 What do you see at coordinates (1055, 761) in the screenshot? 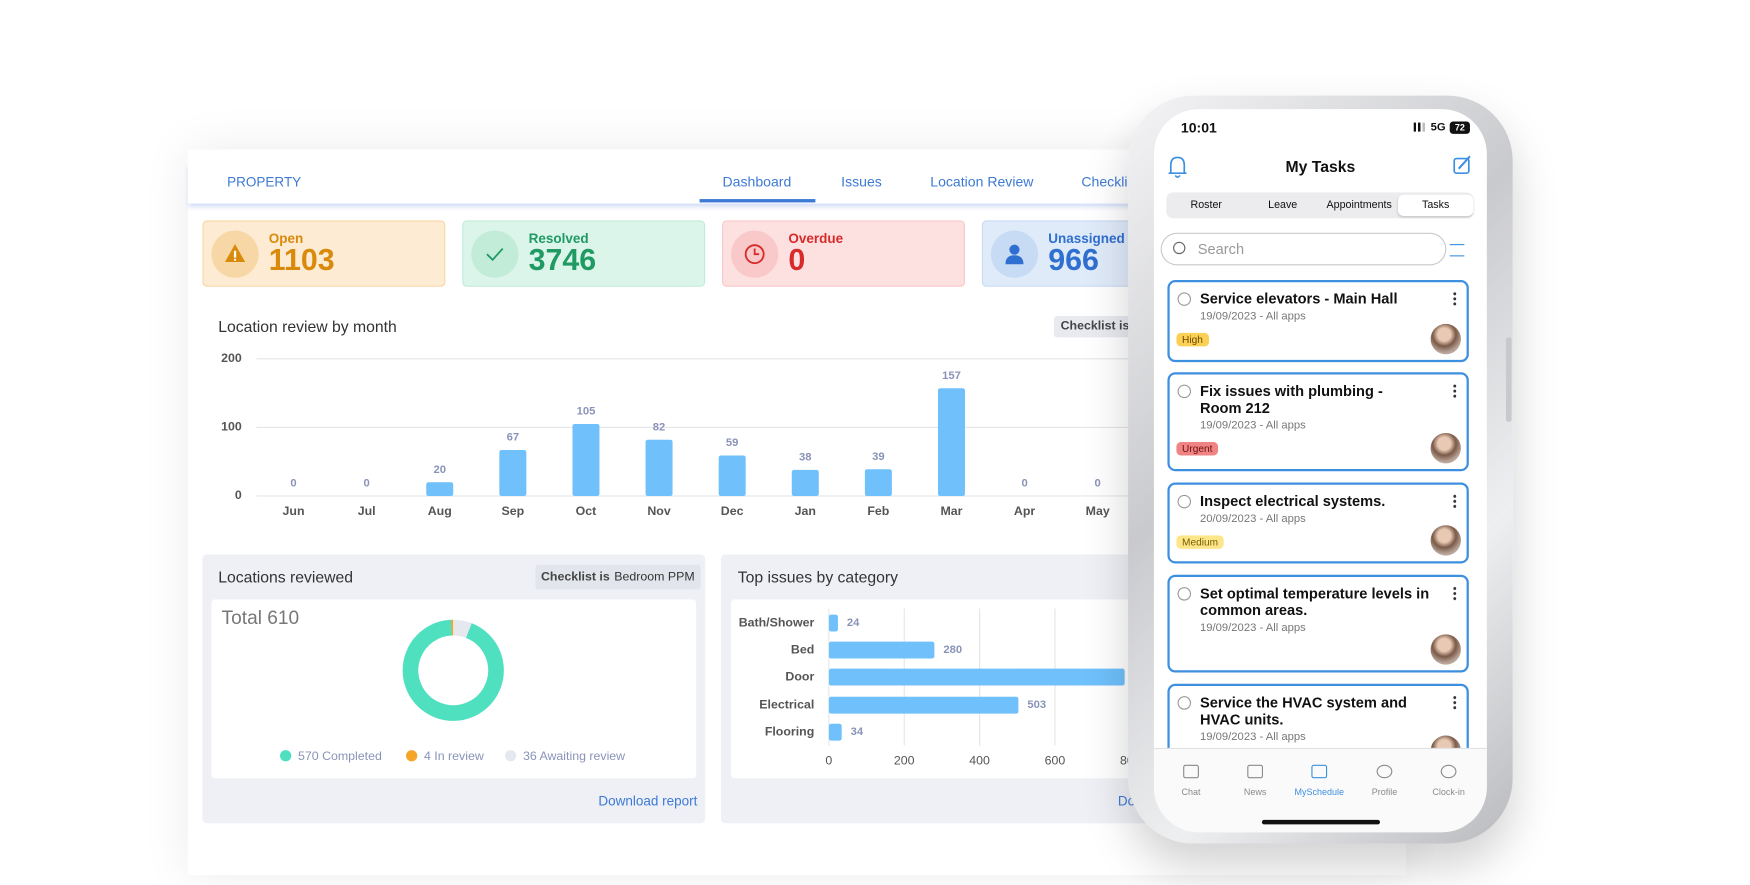
I see `x-tick-label: 600` at bounding box center [1055, 761].